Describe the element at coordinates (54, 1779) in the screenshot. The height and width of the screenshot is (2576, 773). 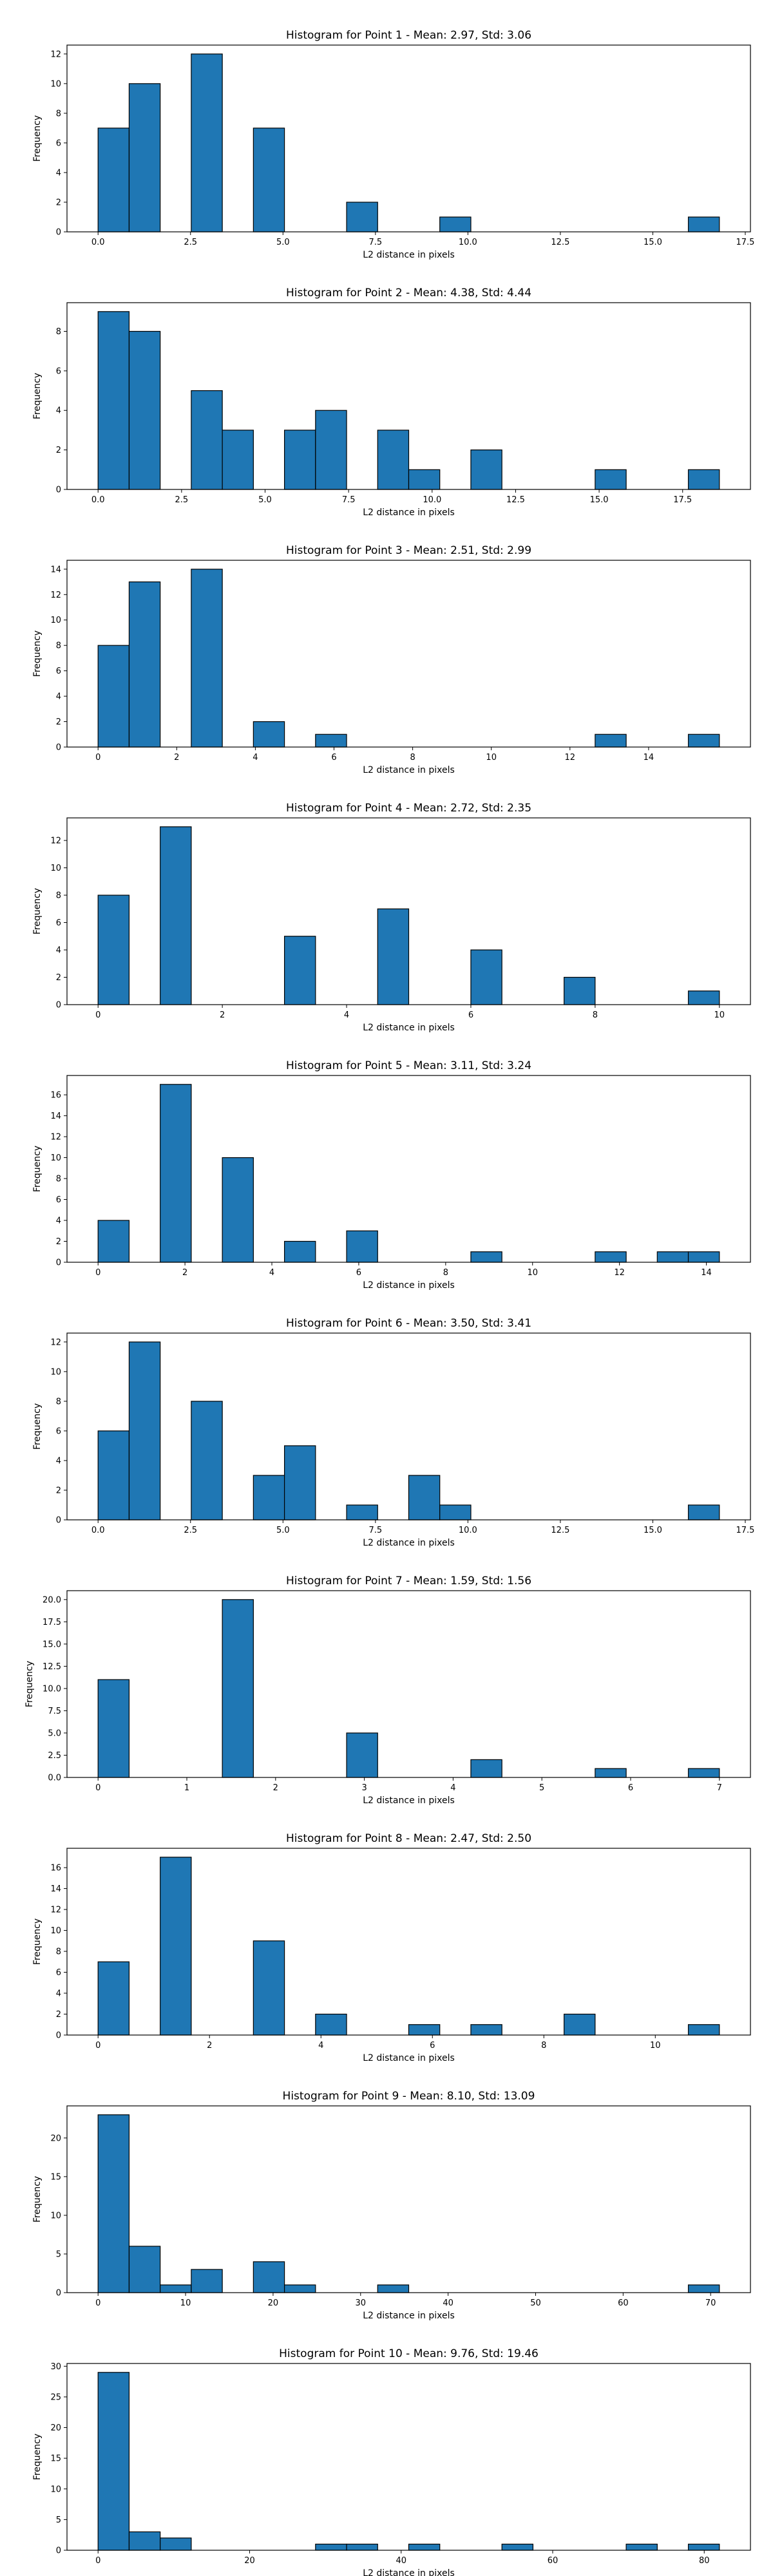
I see `y-tick-label: 0.0` at that location.